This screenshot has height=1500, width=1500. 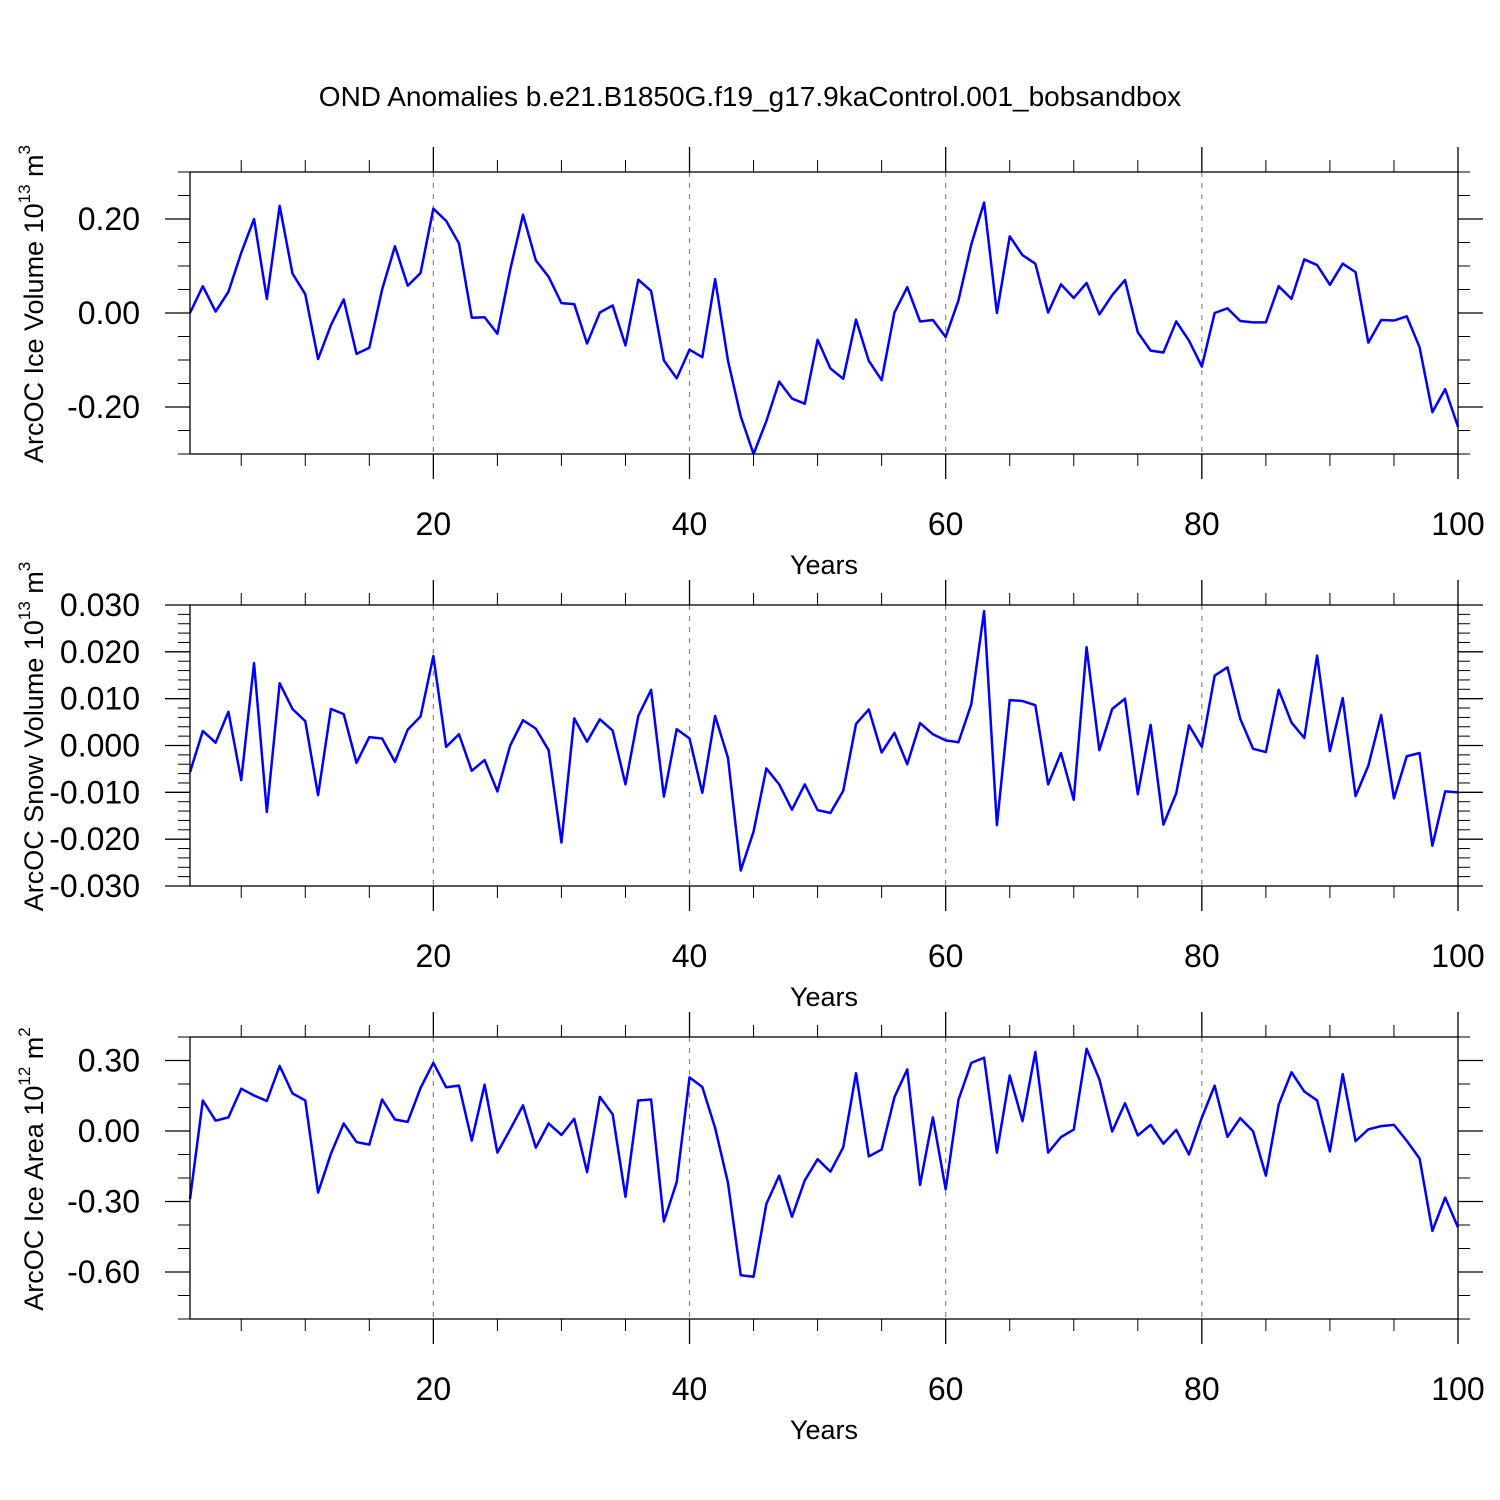 I want to click on y-tick-label-0-000: 0.000, so click(x=100, y=746).